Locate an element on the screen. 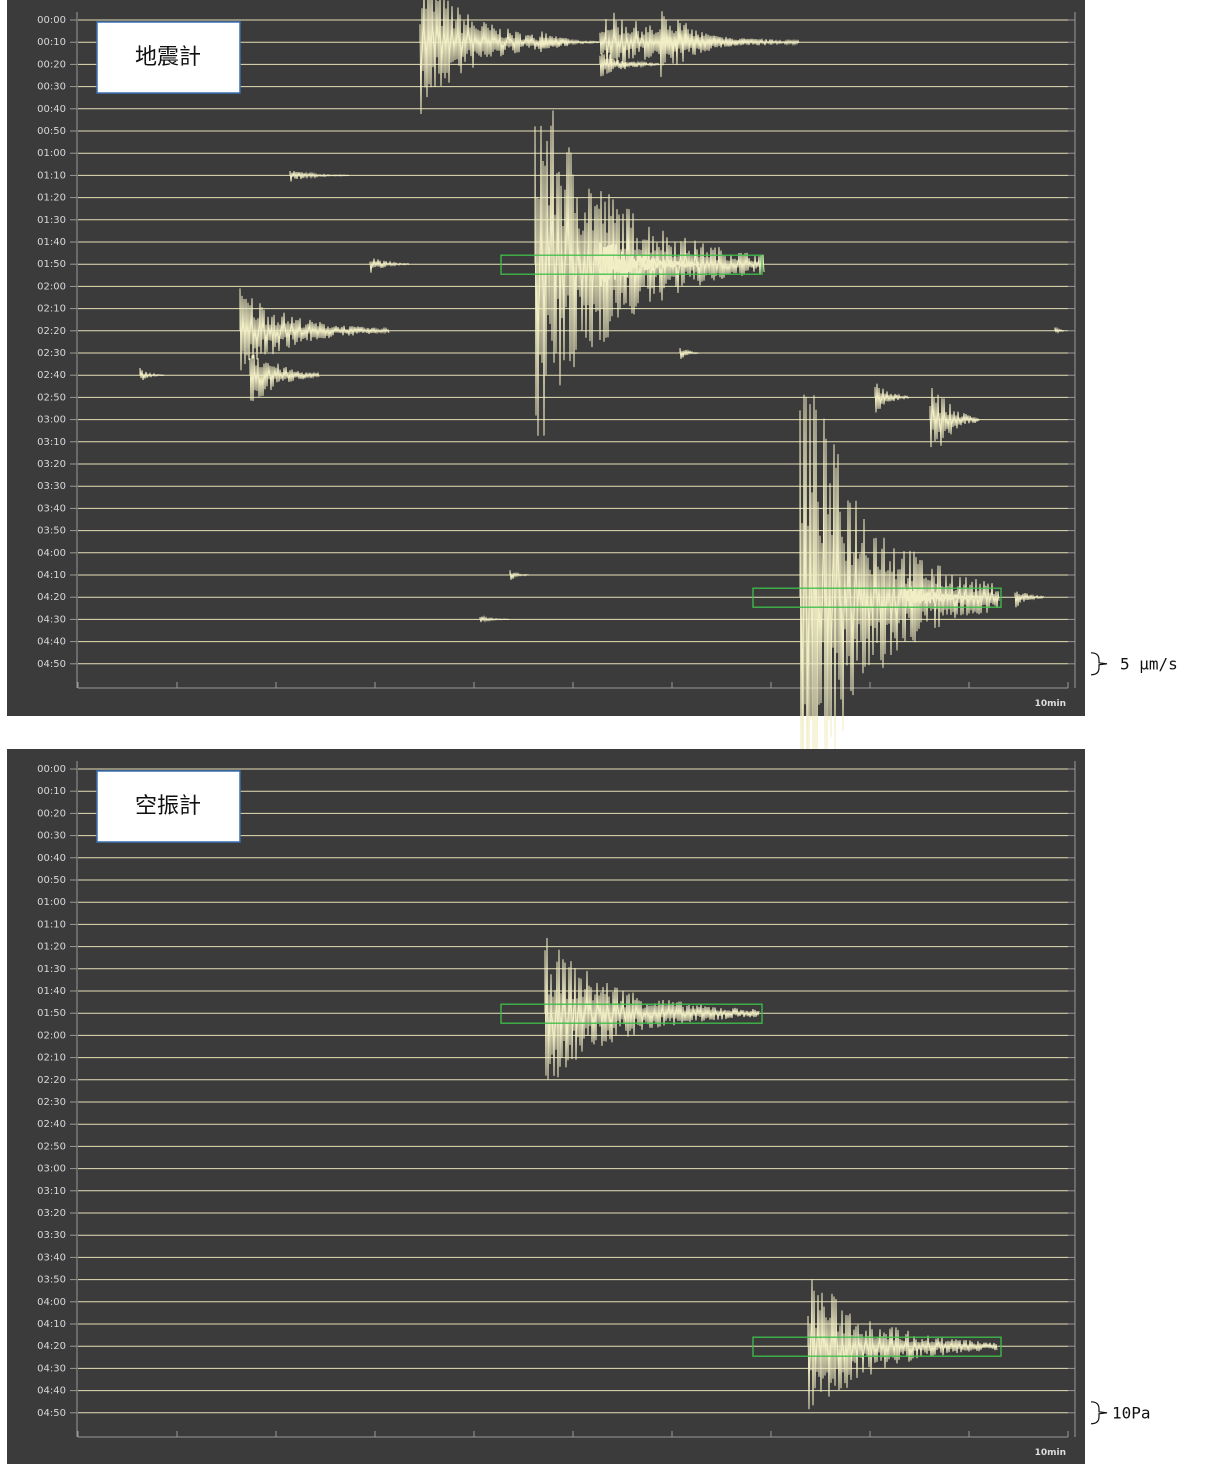  scale-label: 5 μm/s is located at coordinates (1149, 663).